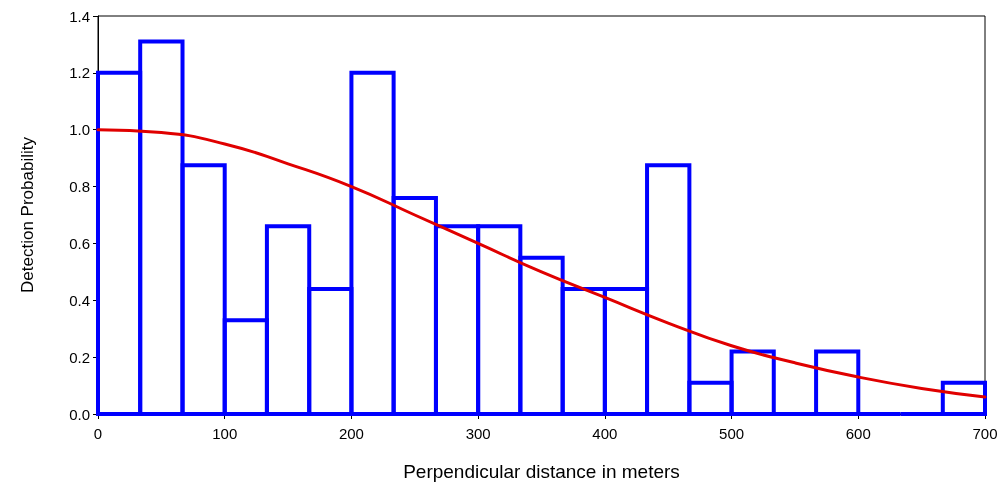 The height and width of the screenshot is (500, 1005). What do you see at coordinates (858, 433) in the screenshot?
I see `x-tick-label: 600` at bounding box center [858, 433].